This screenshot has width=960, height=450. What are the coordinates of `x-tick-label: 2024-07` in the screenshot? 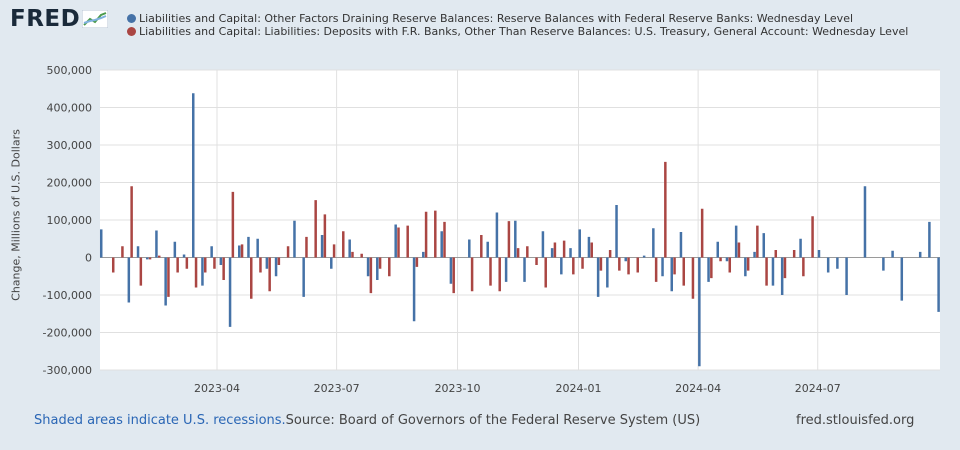 It's located at (818, 388).